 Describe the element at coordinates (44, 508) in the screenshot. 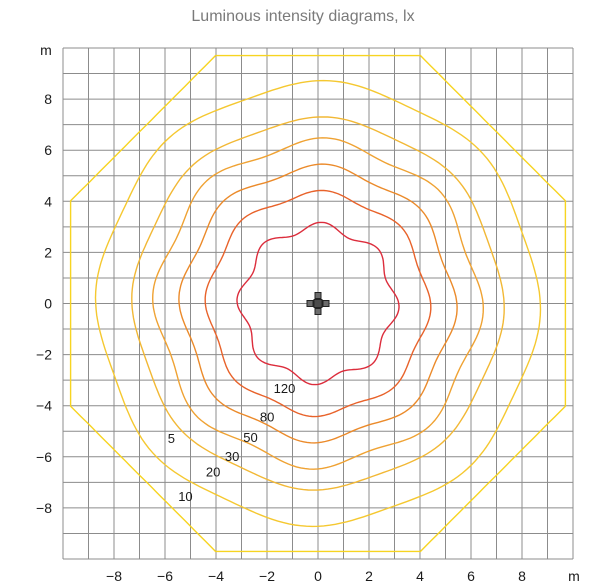

I see `y-tick-label: −8` at that location.